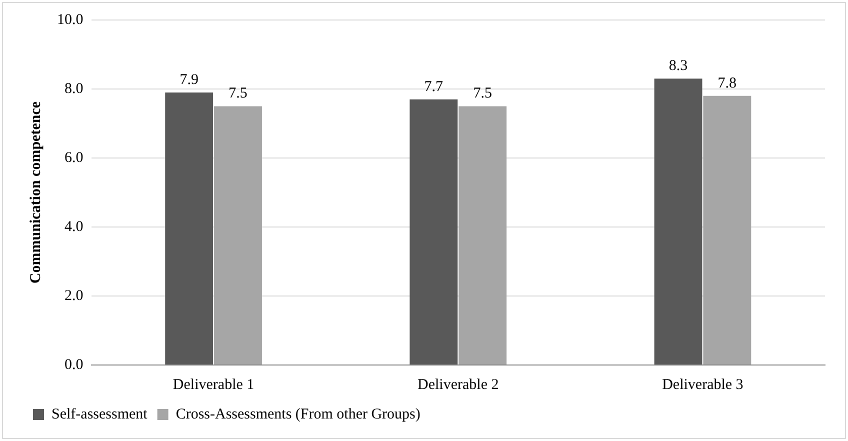 The image size is (848, 441). Describe the element at coordinates (74, 158) in the screenshot. I see `y-tick-label: 6.0` at that location.